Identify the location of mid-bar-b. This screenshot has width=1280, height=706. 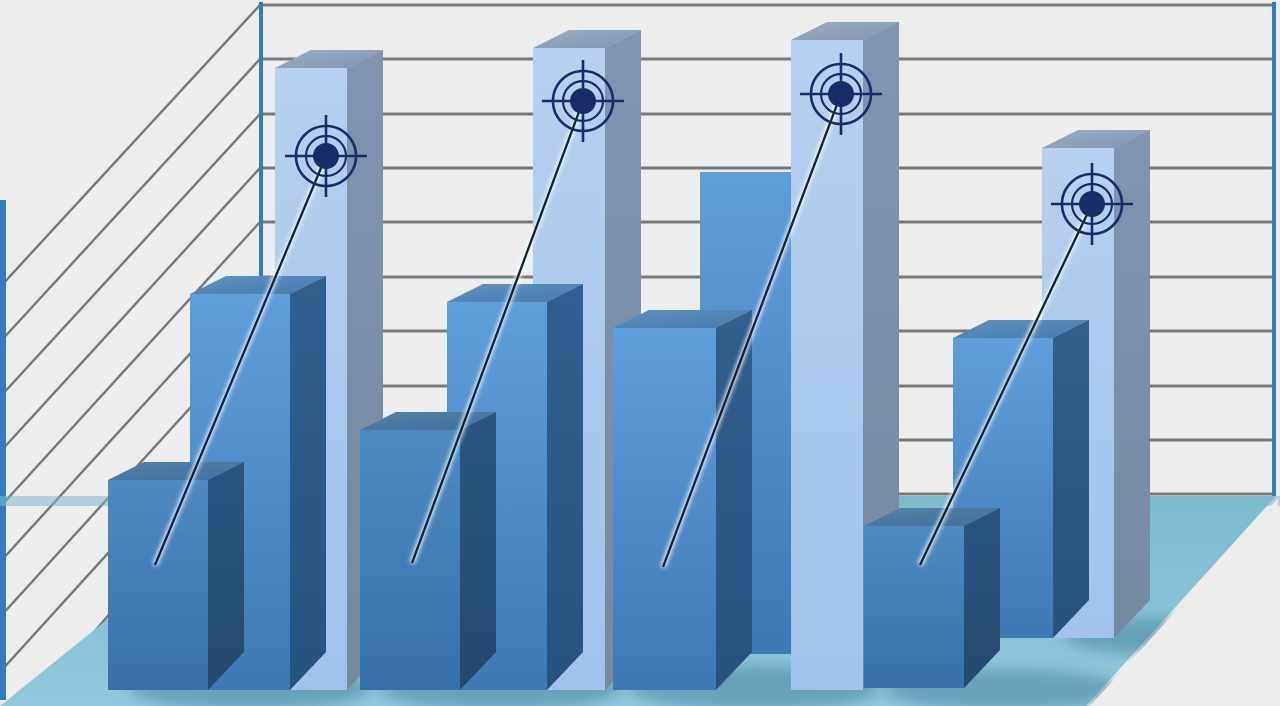
(515, 487).